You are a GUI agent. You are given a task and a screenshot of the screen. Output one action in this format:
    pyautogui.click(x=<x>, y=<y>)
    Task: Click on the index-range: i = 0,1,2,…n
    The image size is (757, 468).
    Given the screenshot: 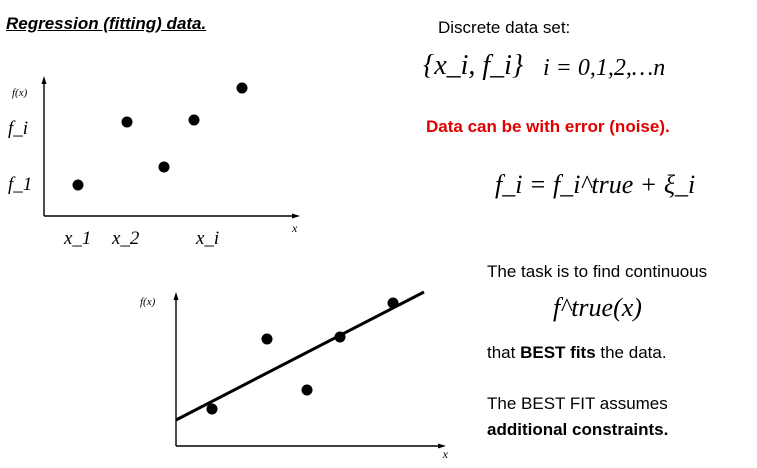 What is the action you would take?
    pyautogui.click(x=604, y=68)
    